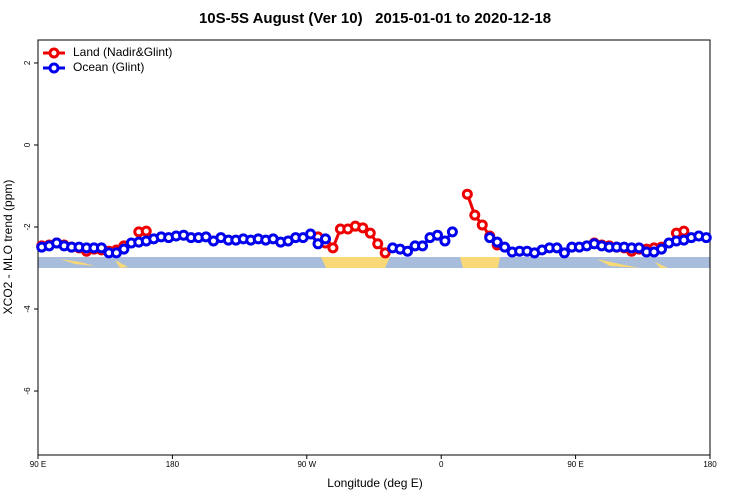 The width and height of the screenshot is (750, 500). What do you see at coordinates (374, 483) in the screenshot?
I see `x-axis-label: Longitude (deg E)` at bounding box center [374, 483].